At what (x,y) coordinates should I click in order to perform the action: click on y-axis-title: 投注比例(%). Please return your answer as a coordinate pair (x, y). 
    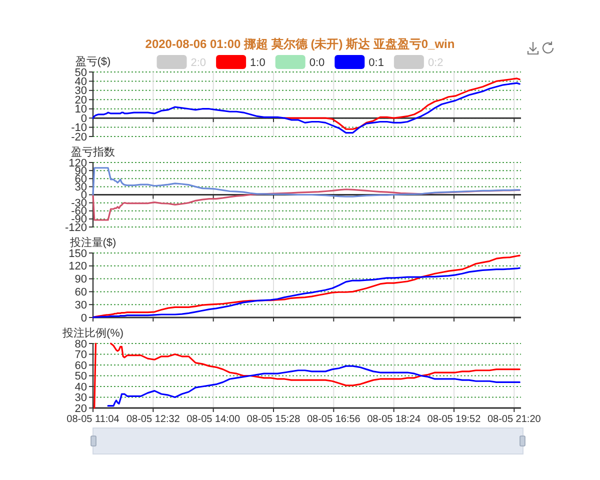
    Looking at the image, I should click on (92, 333).